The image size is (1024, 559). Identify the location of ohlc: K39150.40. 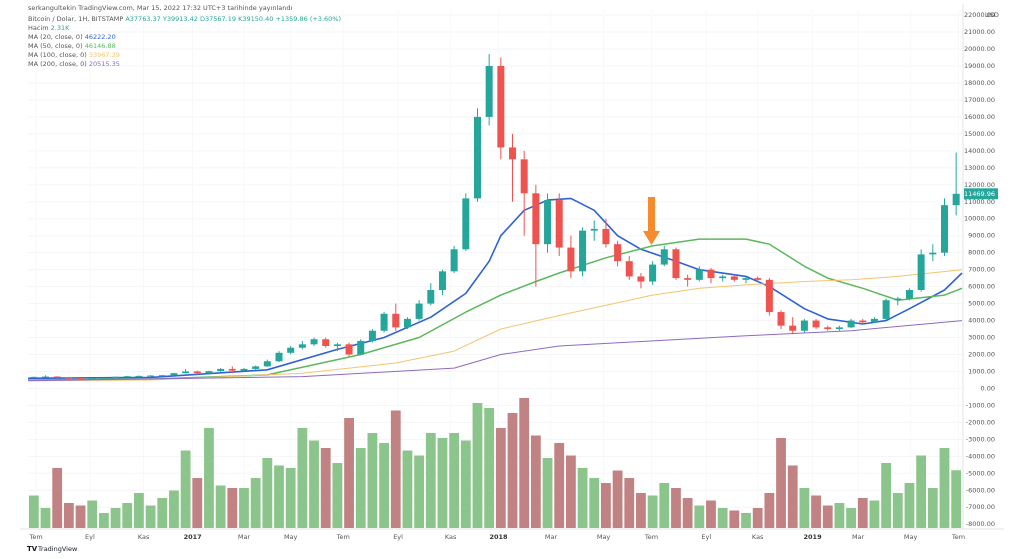
(255, 19).